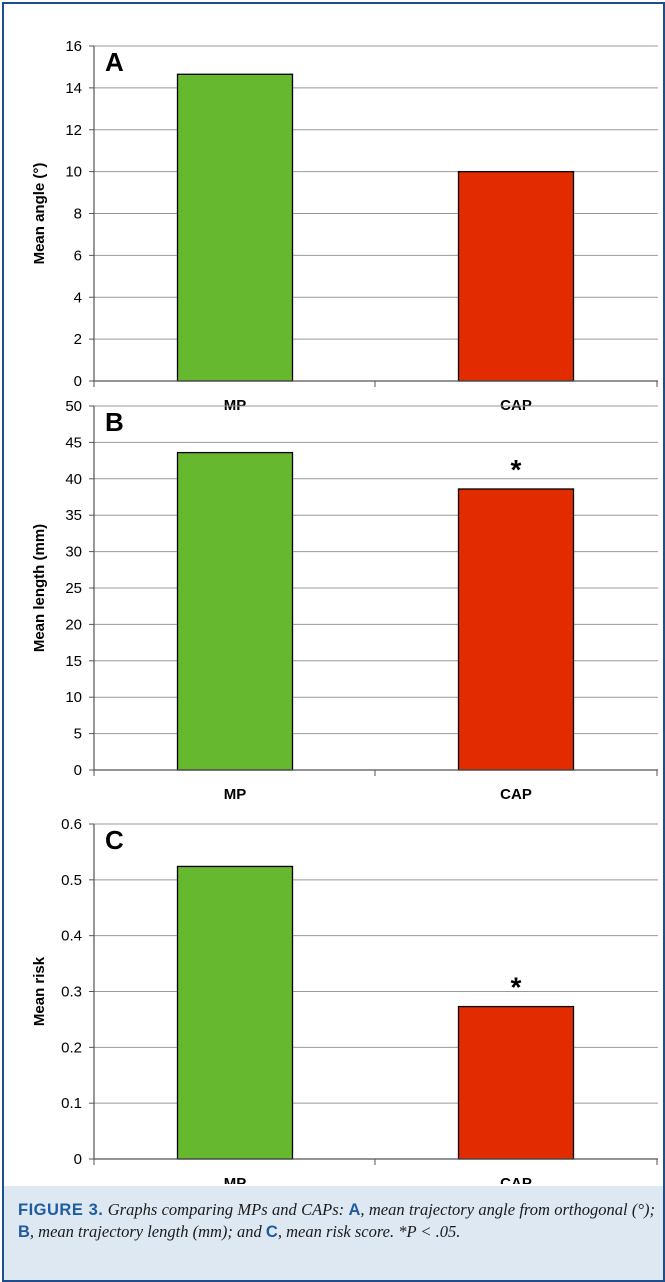 The image size is (665, 1282). What do you see at coordinates (39, 214) in the screenshot?
I see `panel-a-y-axis-title: Mean angle (°)` at bounding box center [39, 214].